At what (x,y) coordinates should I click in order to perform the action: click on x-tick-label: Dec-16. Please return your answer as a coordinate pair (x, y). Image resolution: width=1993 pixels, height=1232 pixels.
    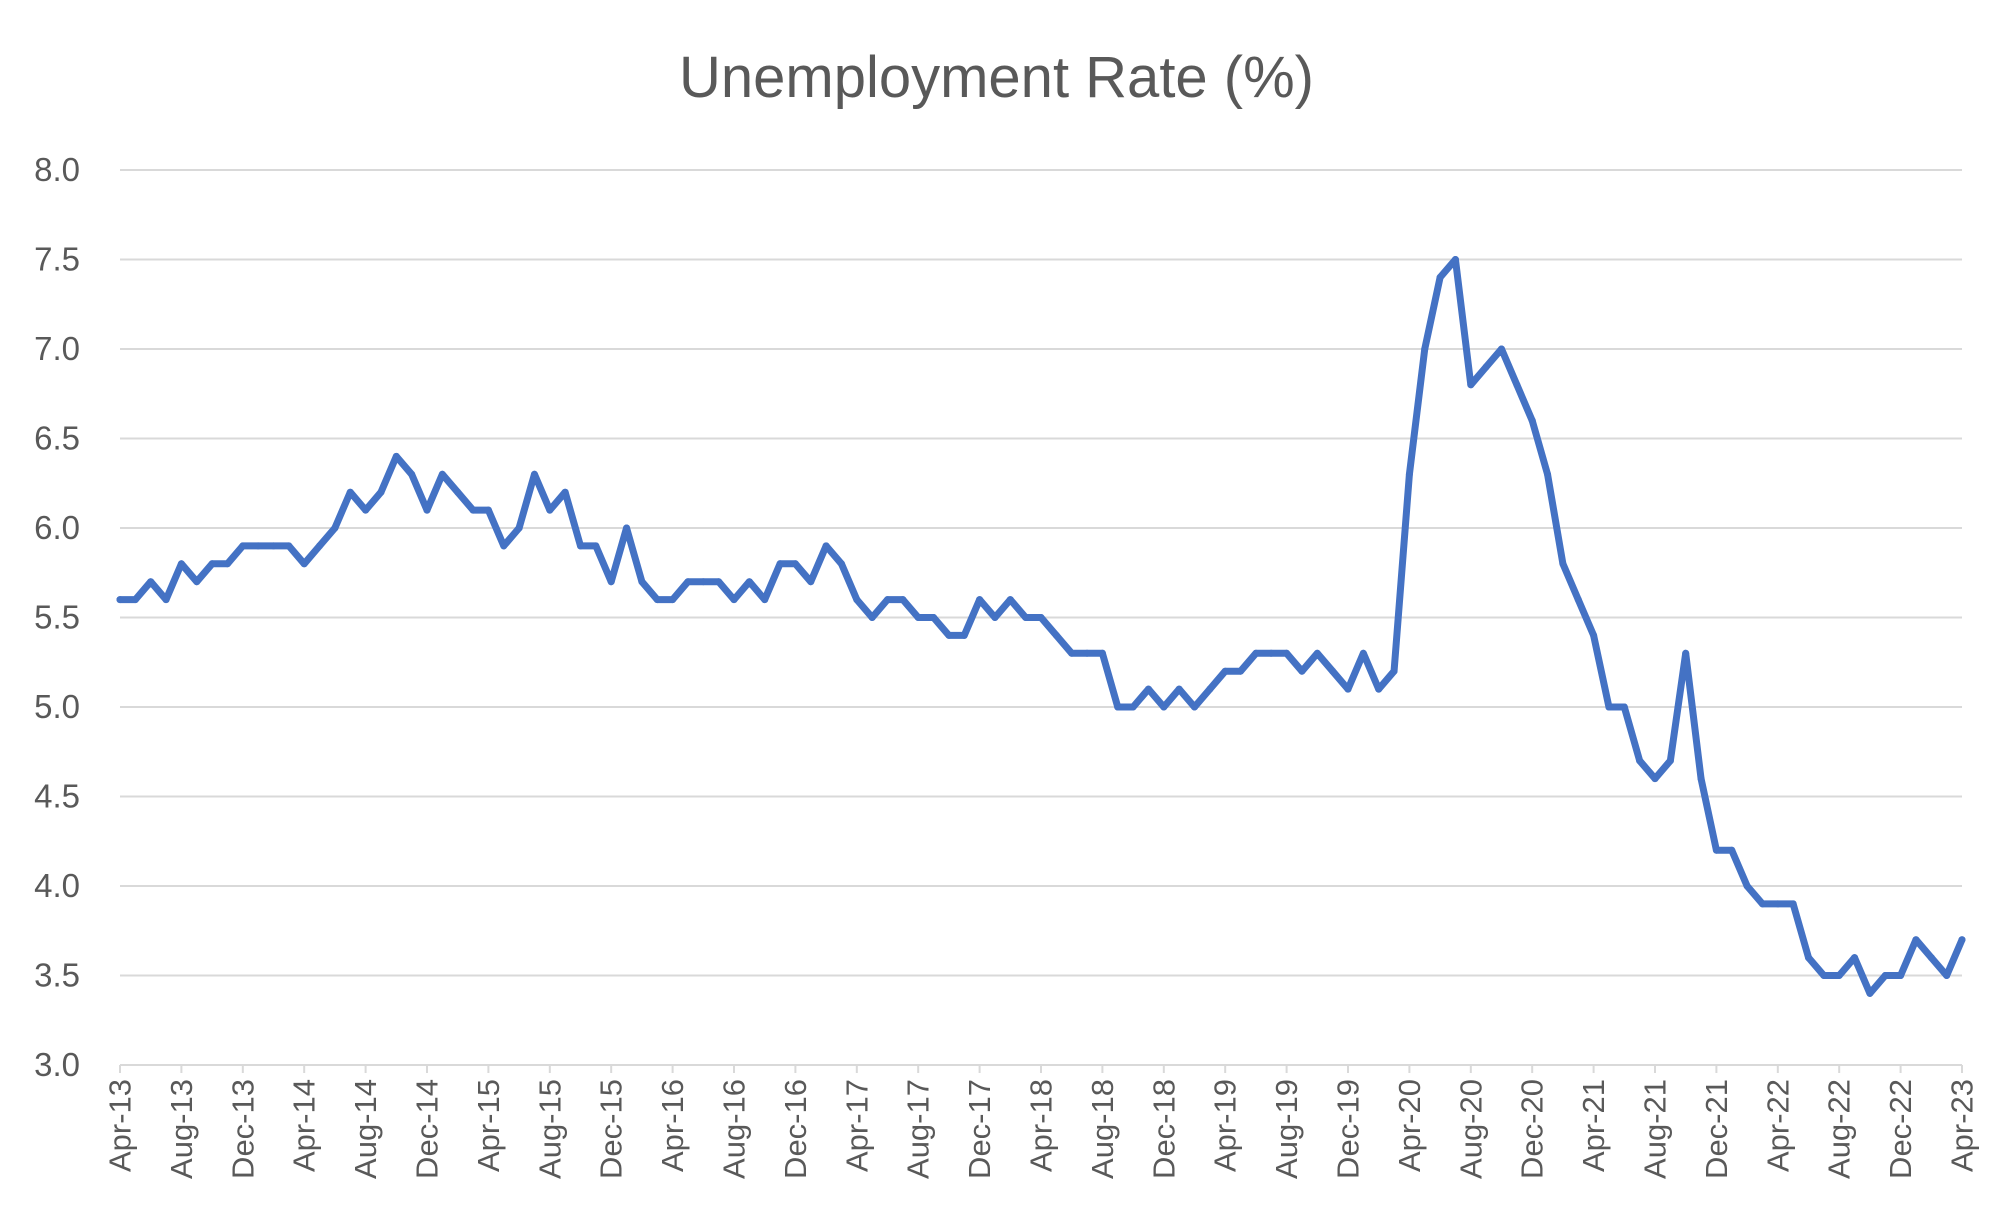
    Looking at the image, I should click on (795, 1129).